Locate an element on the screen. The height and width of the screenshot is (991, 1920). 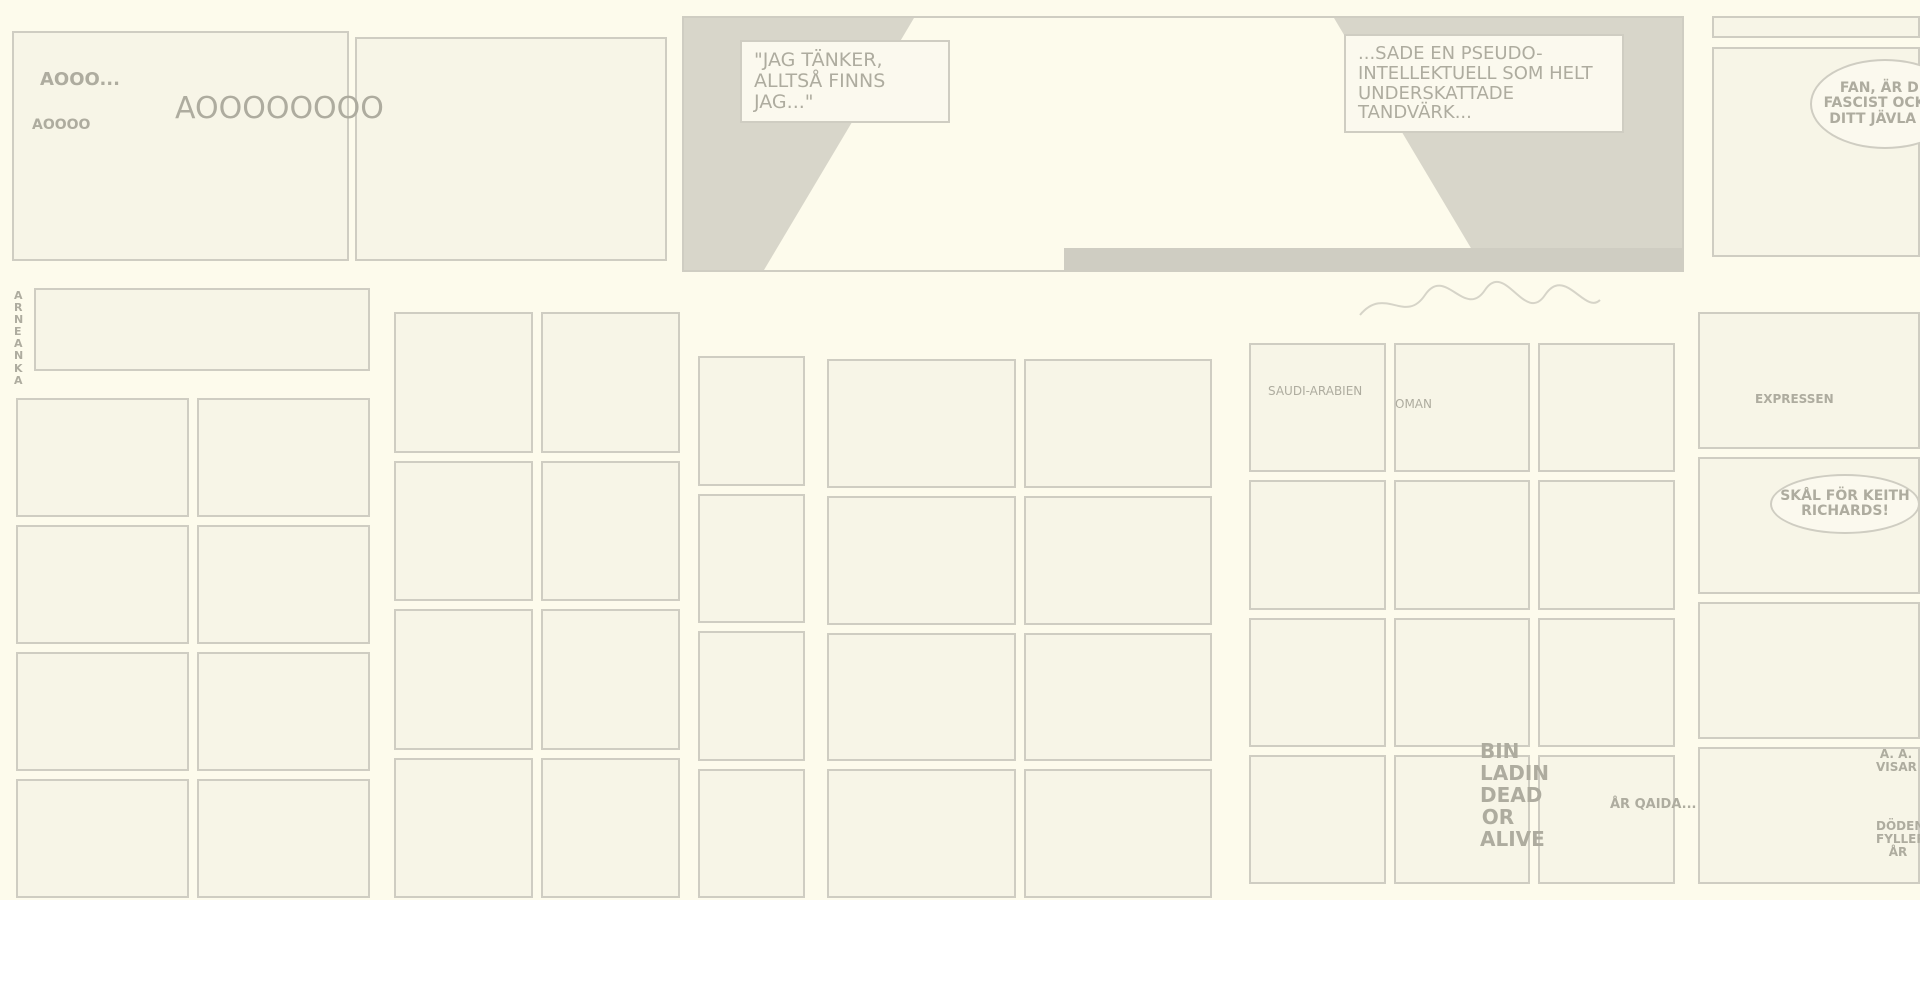
caption: DÖDEN FYLLER ÅR is located at coordinates (1898, 839).